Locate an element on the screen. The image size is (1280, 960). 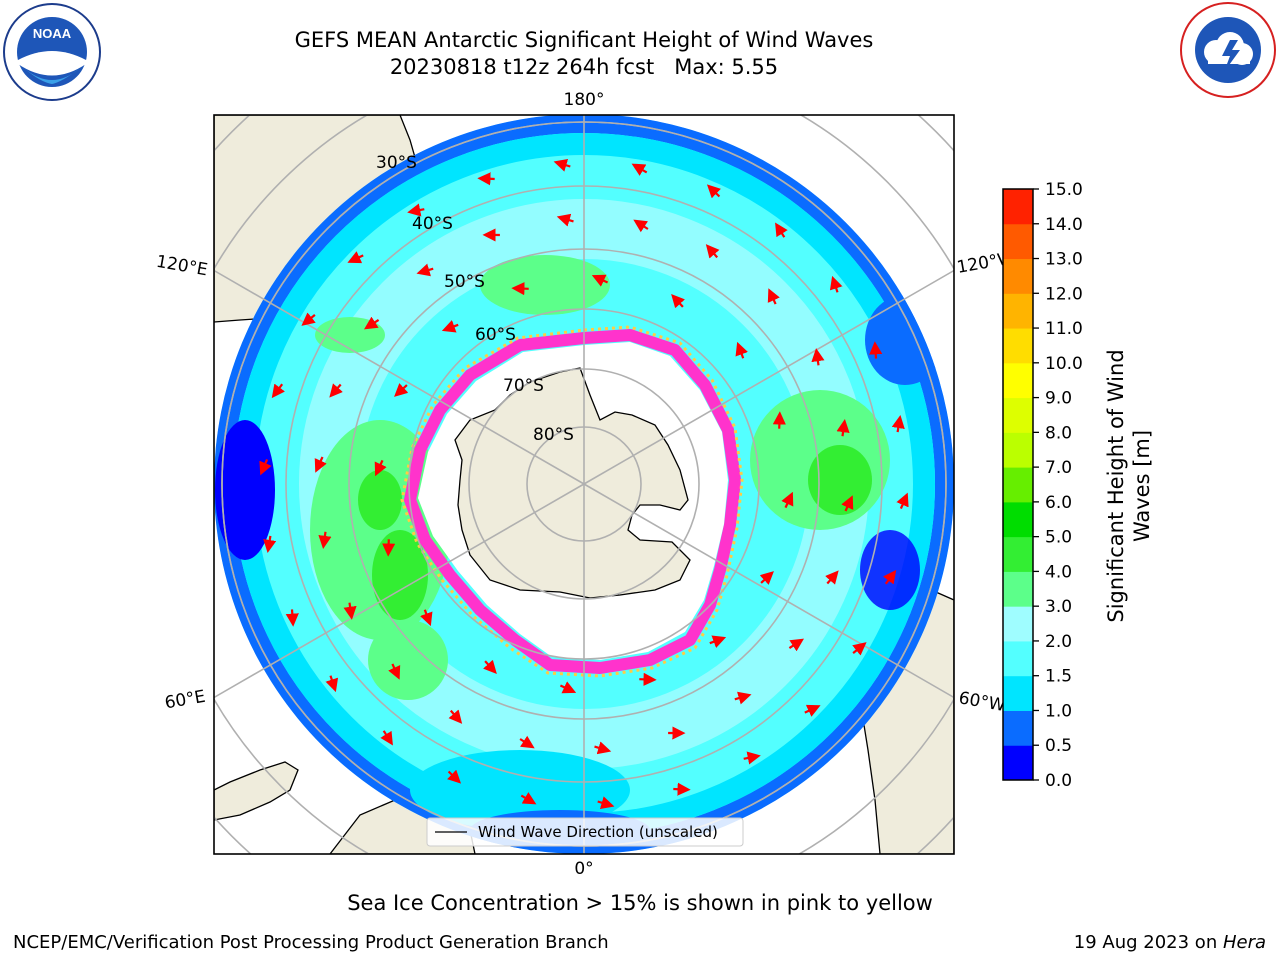
footer-date: 19 Aug 2023 on Hera is located at coordinates (1170, 942).